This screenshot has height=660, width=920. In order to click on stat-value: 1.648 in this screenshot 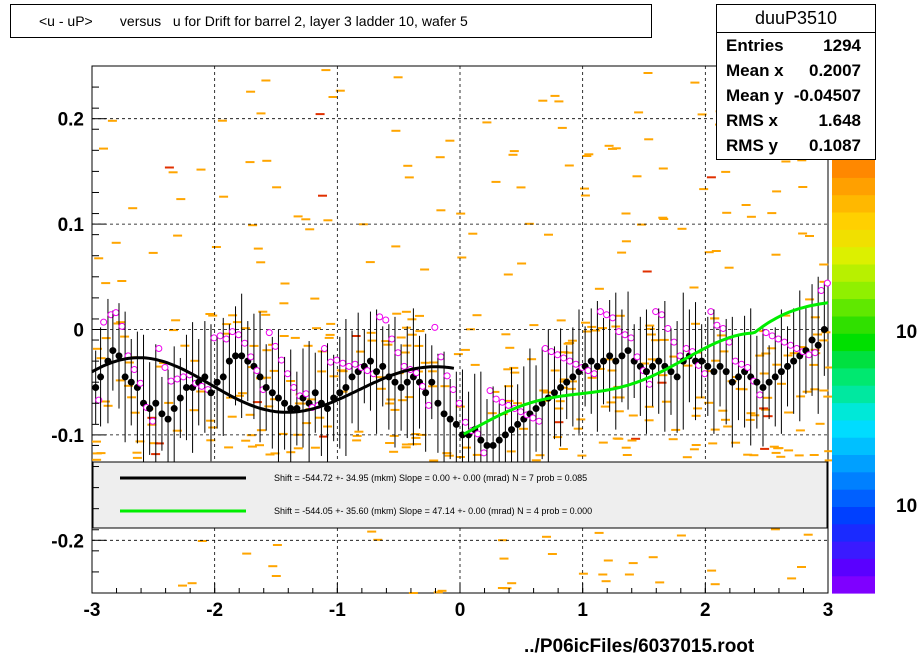, I will do `click(839, 120)`.